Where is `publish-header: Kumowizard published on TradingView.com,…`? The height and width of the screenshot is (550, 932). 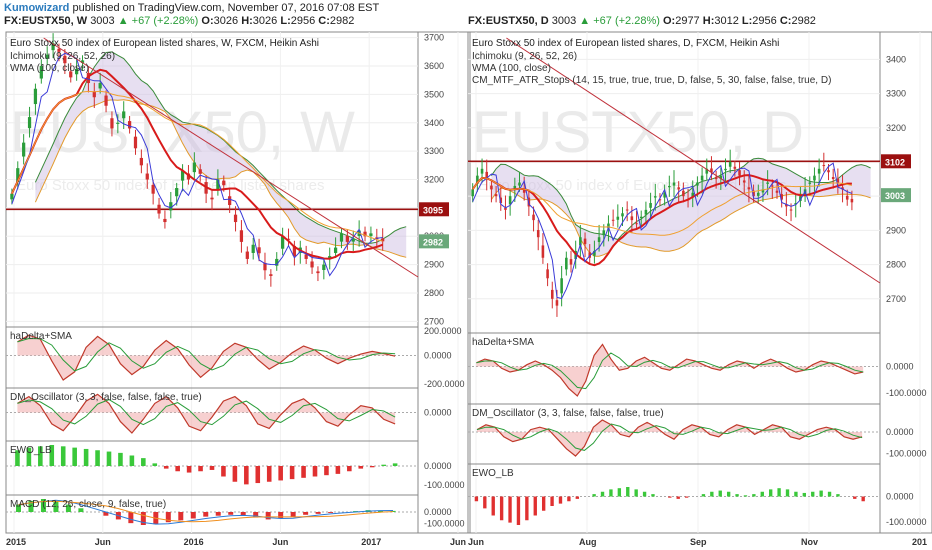 publish-header: Kumowizard published on TradingView.com,… is located at coordinates (191, 8).